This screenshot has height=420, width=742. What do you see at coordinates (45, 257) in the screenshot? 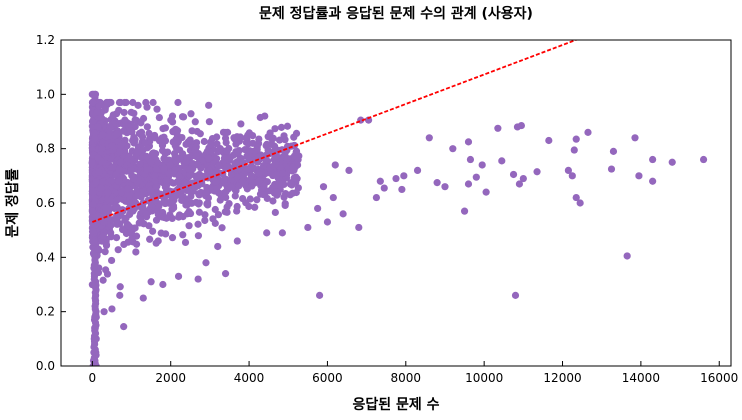
I see `y-tick-label: 0.4` at bounding box center [45, 257].